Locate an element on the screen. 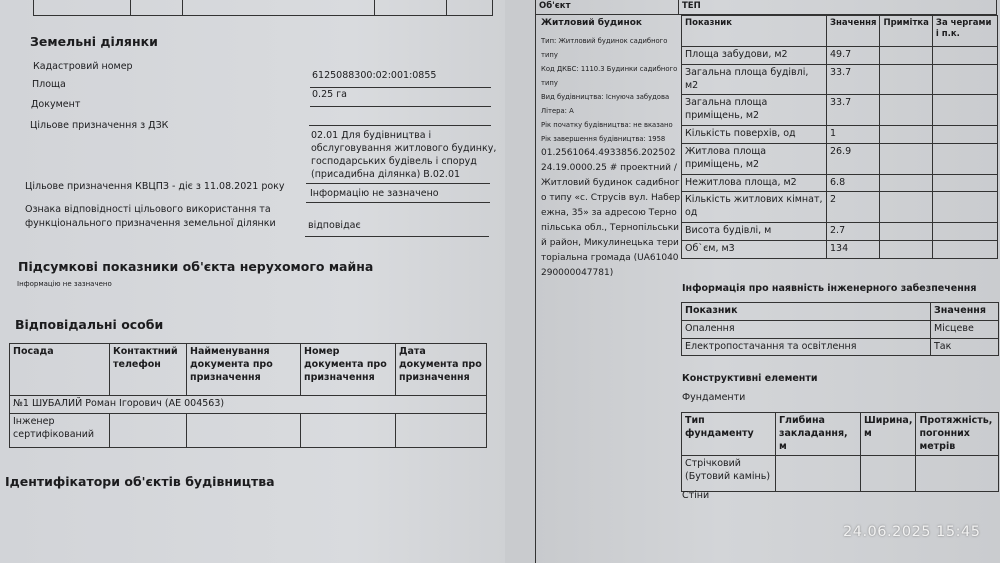 Image resolution: width=1000 pixels, height=563 pixels. responsible-title: Відповідальні особи is located at coordinates (89, 324).